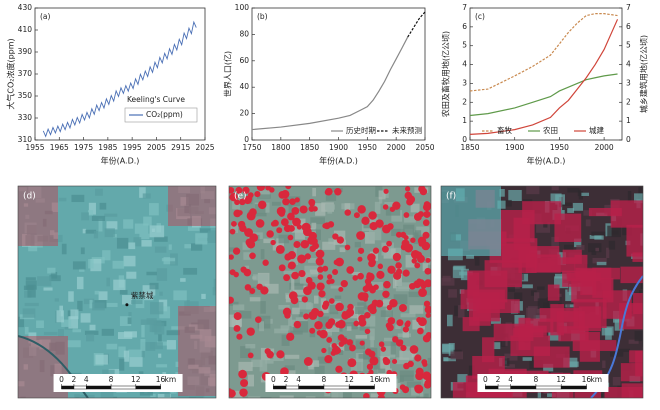 This screenshot has width=660, height=410. Describe the element at coordinates (34, 147) in the screenshot. I see `x-tick-label: 1955` at that location.